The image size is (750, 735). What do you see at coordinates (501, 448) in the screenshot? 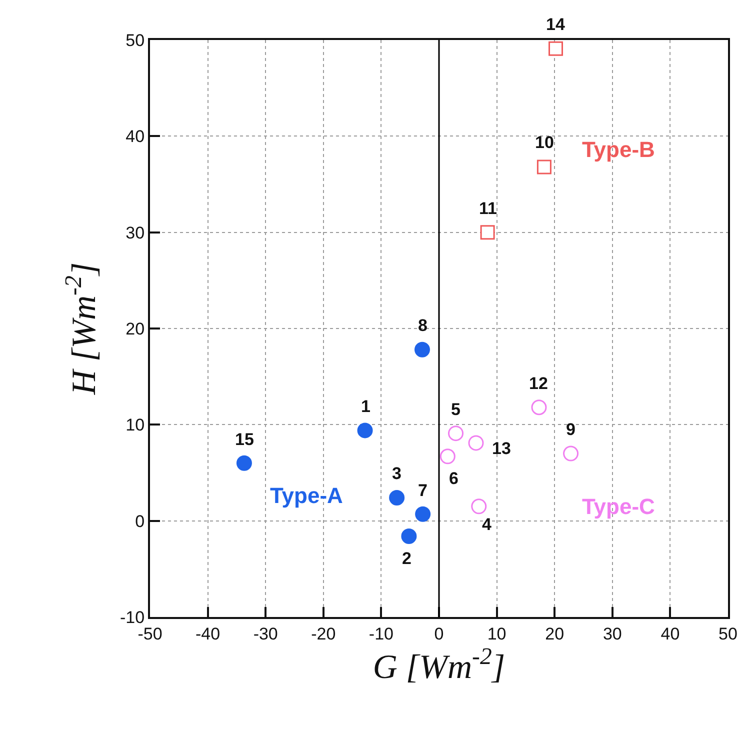
I see `annotation: 13` at bounding box center [501, 448].